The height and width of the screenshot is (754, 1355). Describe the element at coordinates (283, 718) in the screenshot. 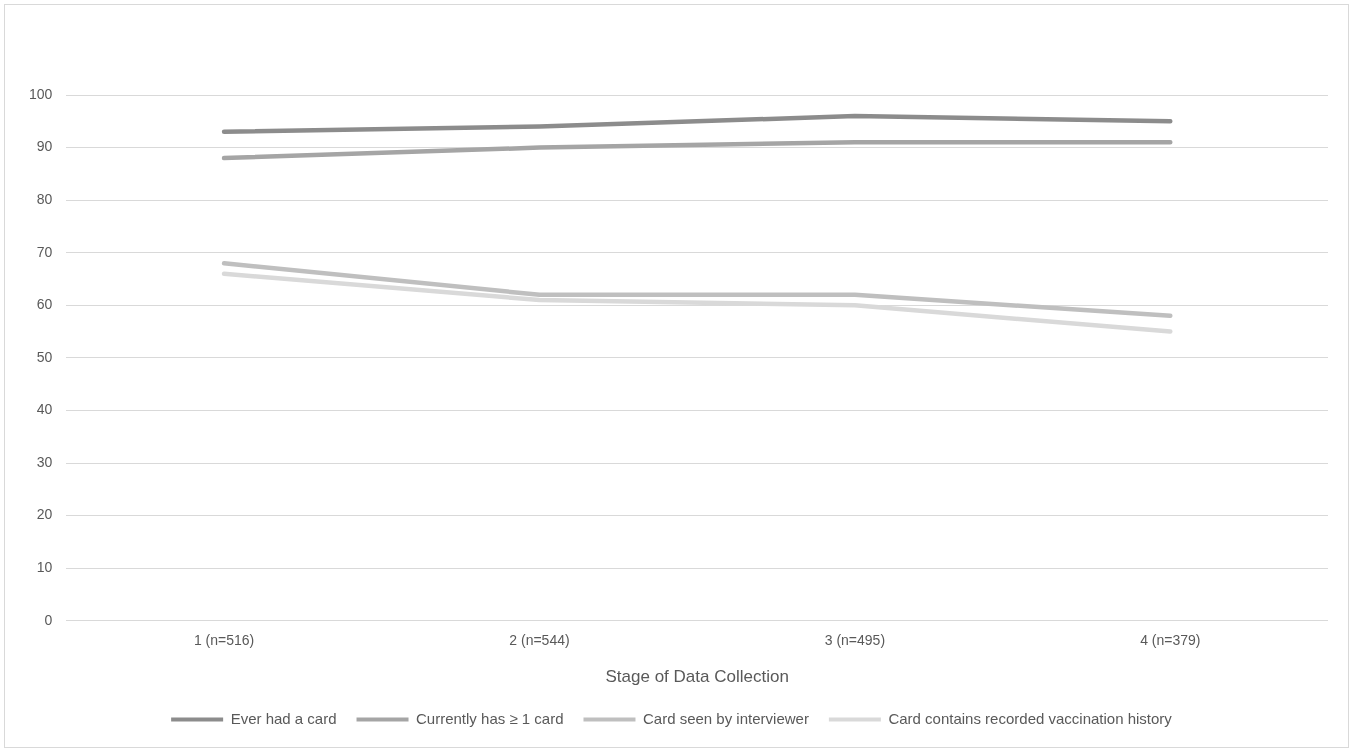

I see `legend-label: Ever had a card` at that location.